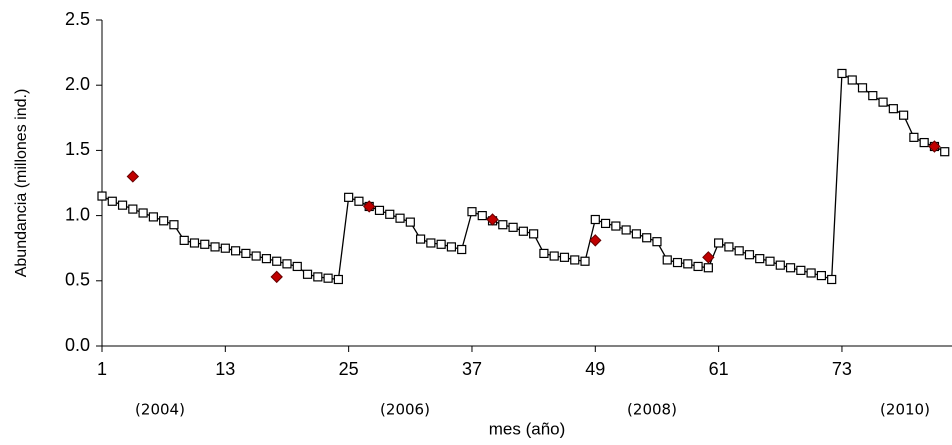  What do you see at coordinates (405, 410) in the screenshot?
I see `annotation: (2006)` at bounding box center [405, 410].